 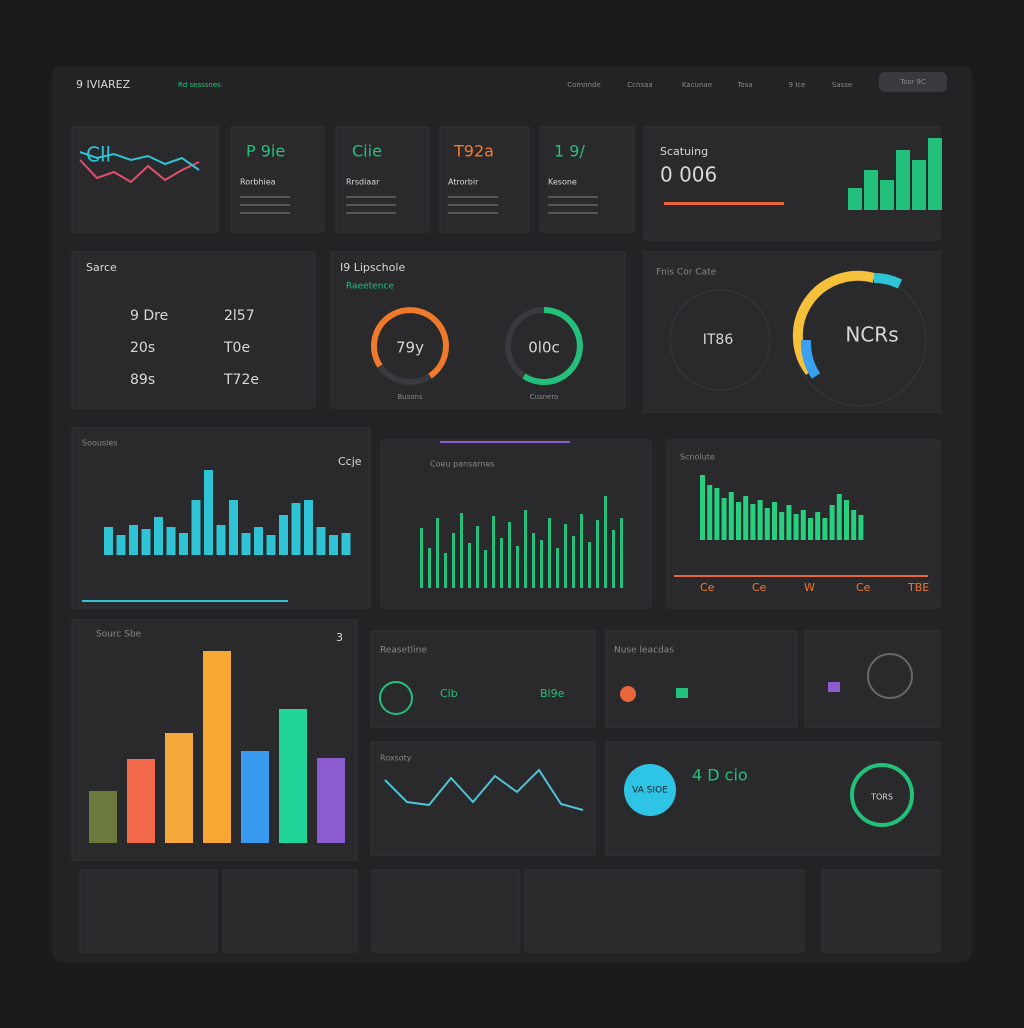 I want to click on button-label: Tosr 9C, so click(x=912, y=82).